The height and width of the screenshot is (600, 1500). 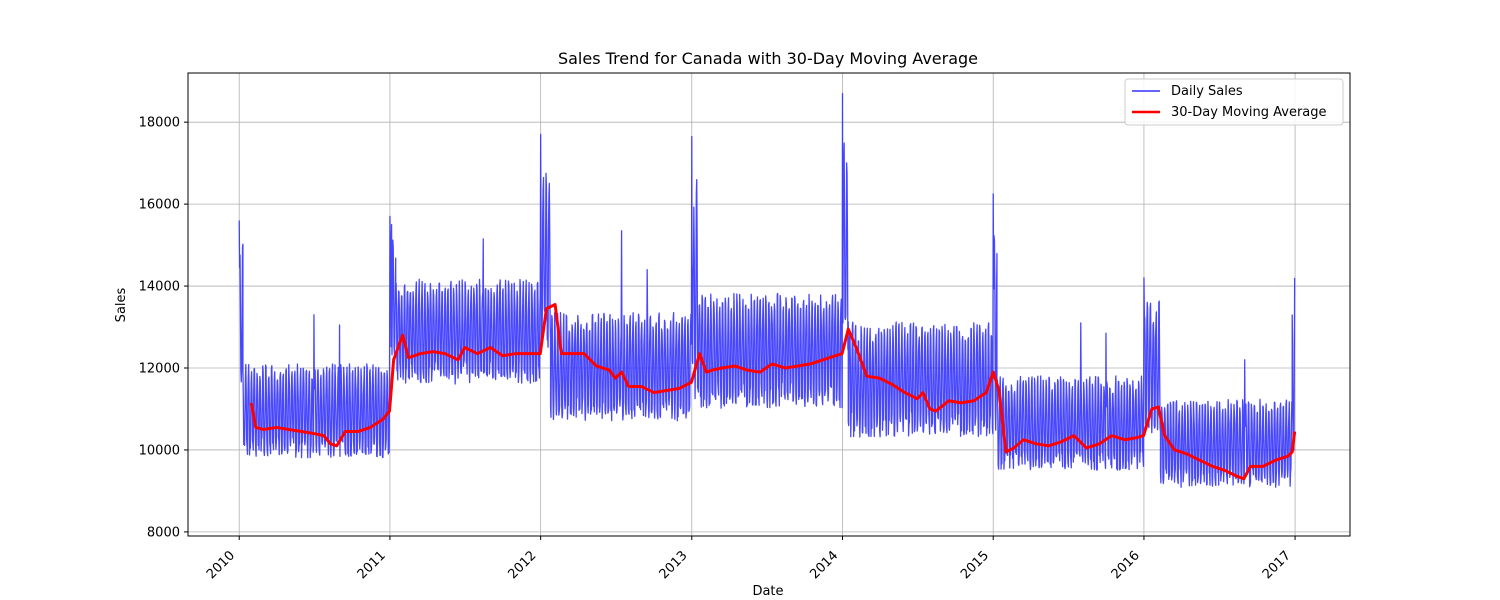 I want to click on y-tick-label: 18000, so click(x=159, y=123).